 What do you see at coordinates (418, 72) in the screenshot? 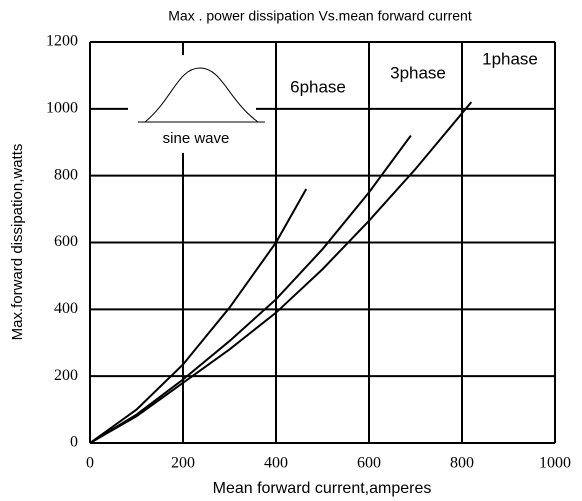
I see `series-label: 3phase` at bounding box center [418, 72].